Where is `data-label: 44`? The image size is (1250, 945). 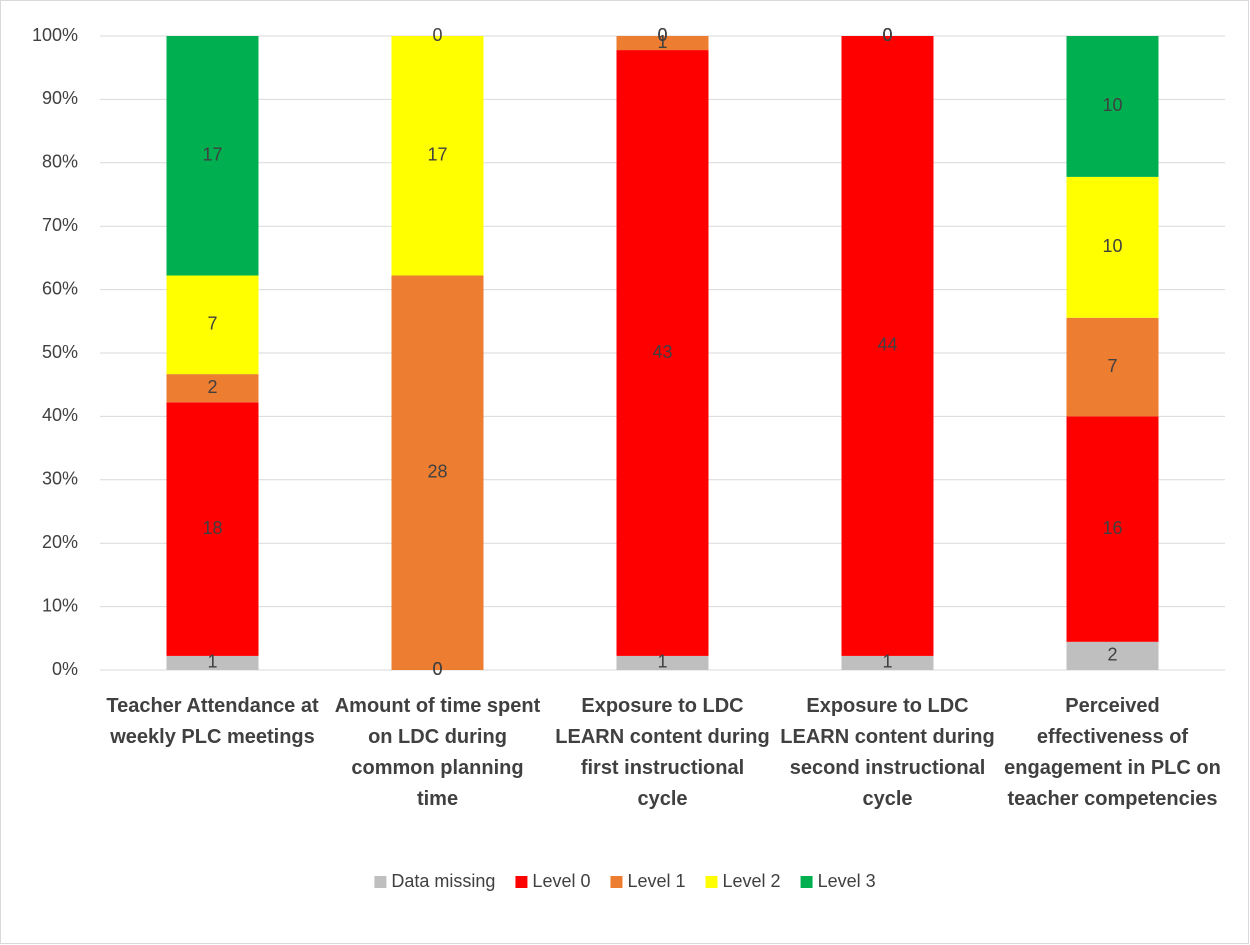
data-label: 44 is located at coordinates (887, 345).